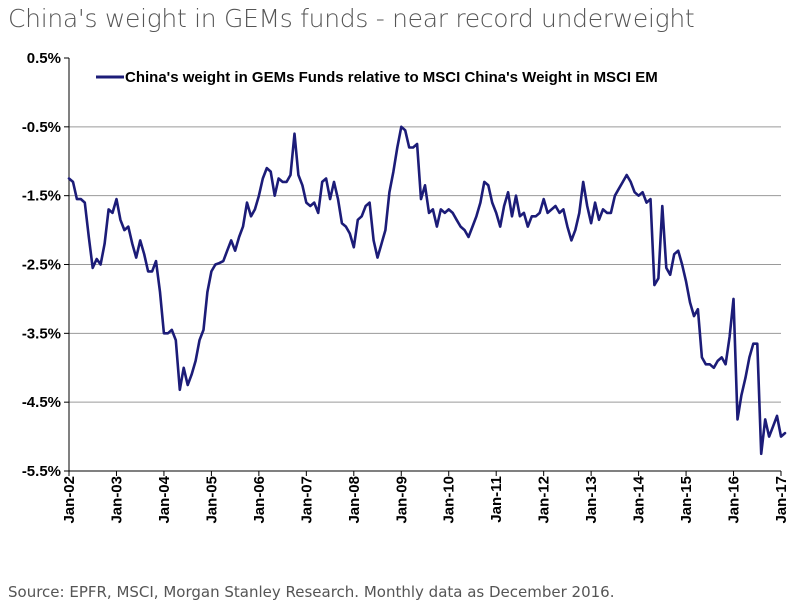  What do you see at coordinates (41, 127) in the screenshot?
I see `y-tick-label: -0.5%` at bounding box center [41, 127].